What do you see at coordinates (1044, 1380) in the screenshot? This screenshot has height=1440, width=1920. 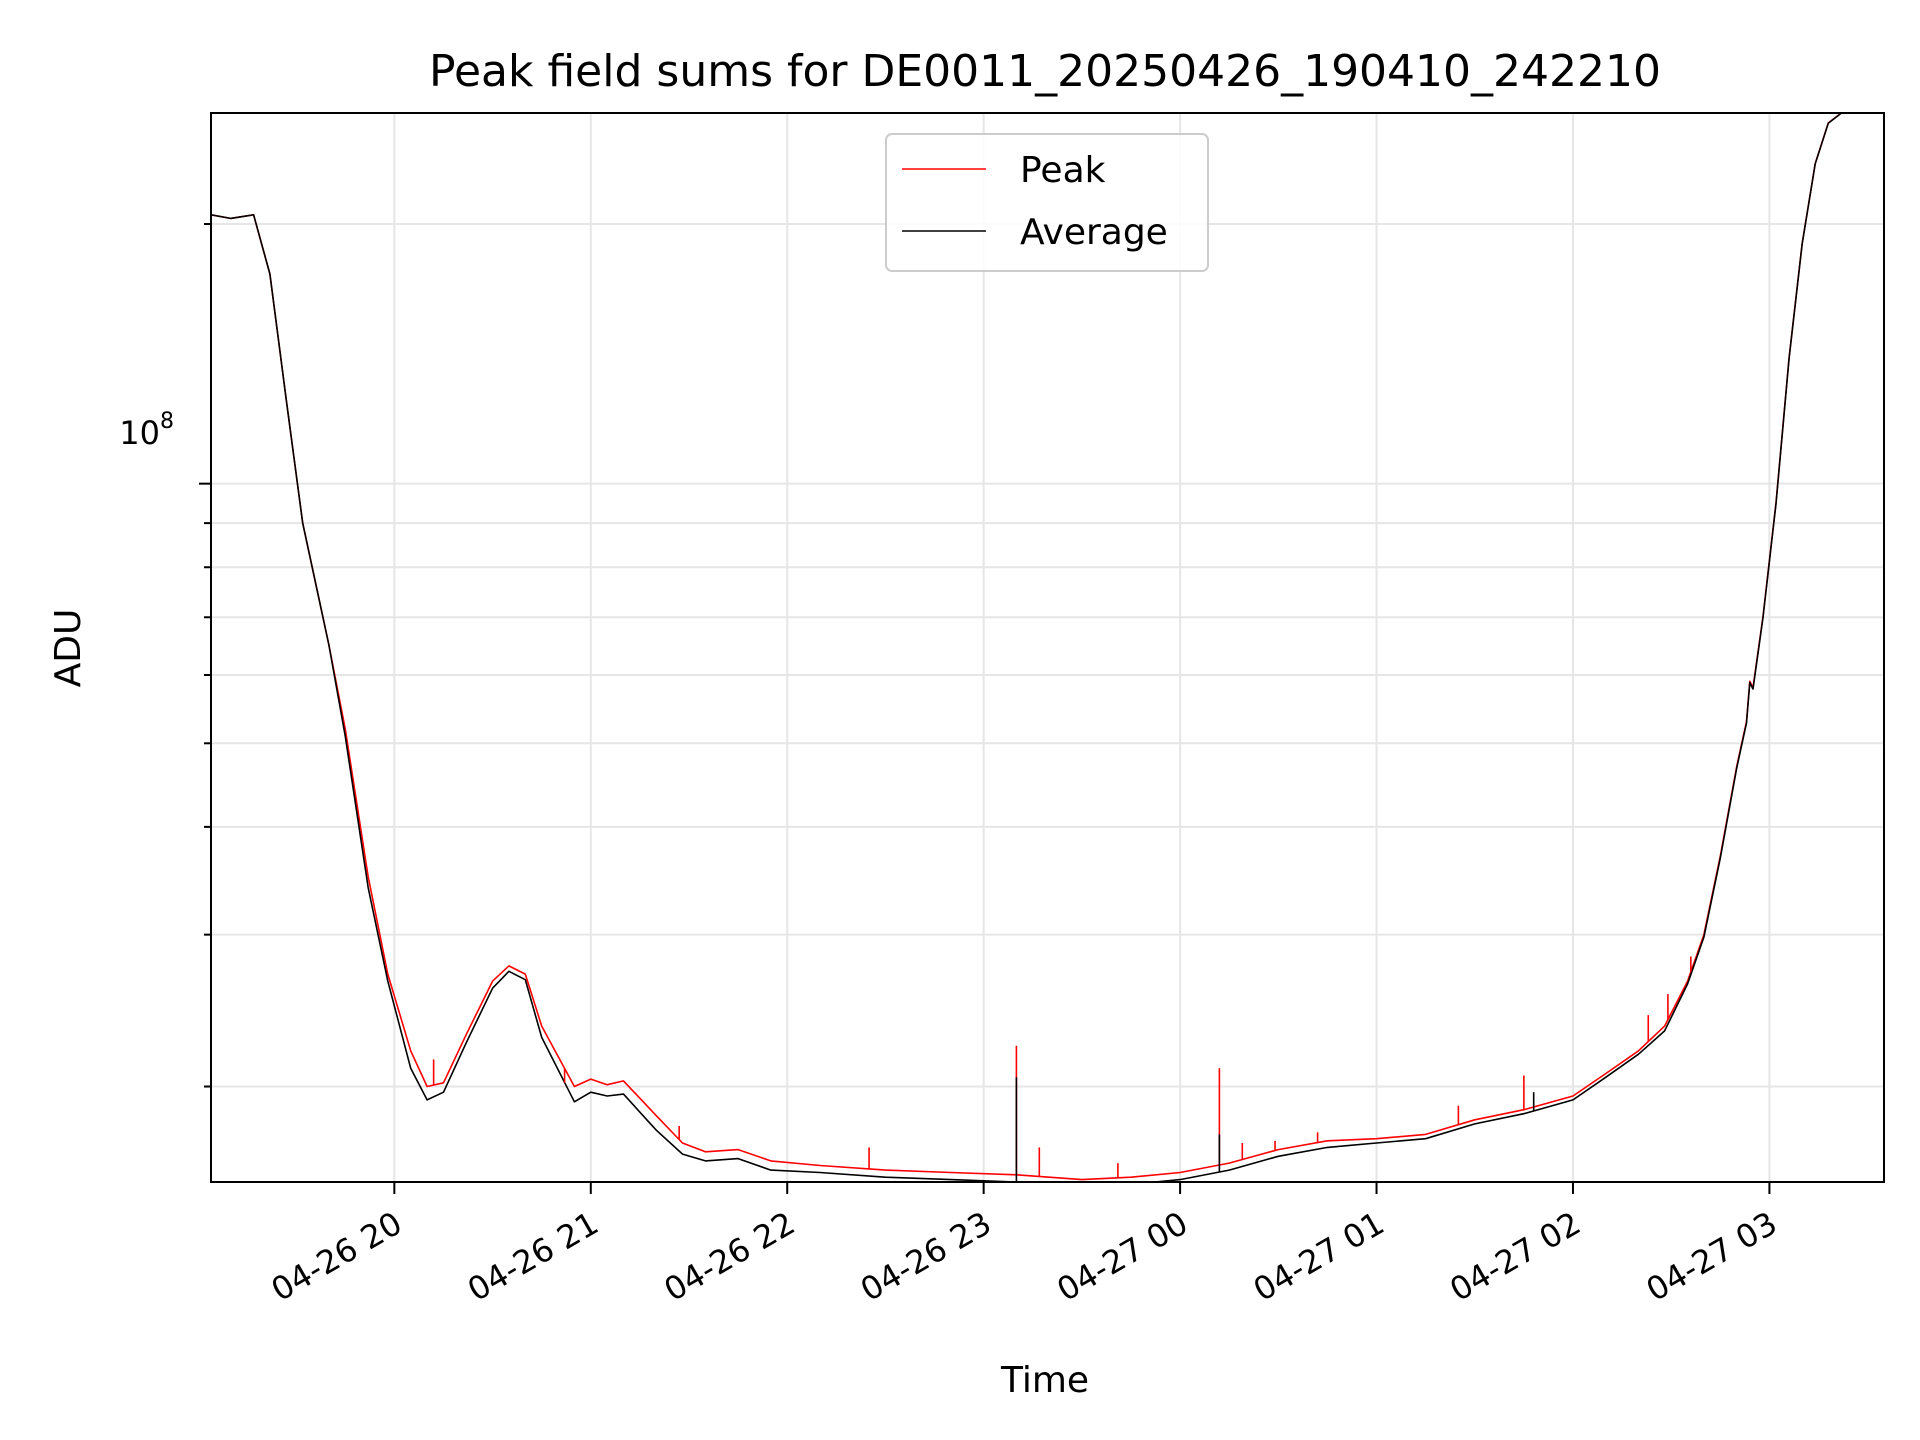 I see `x-axis-label: Time` at bounding box center [1044, 1380].